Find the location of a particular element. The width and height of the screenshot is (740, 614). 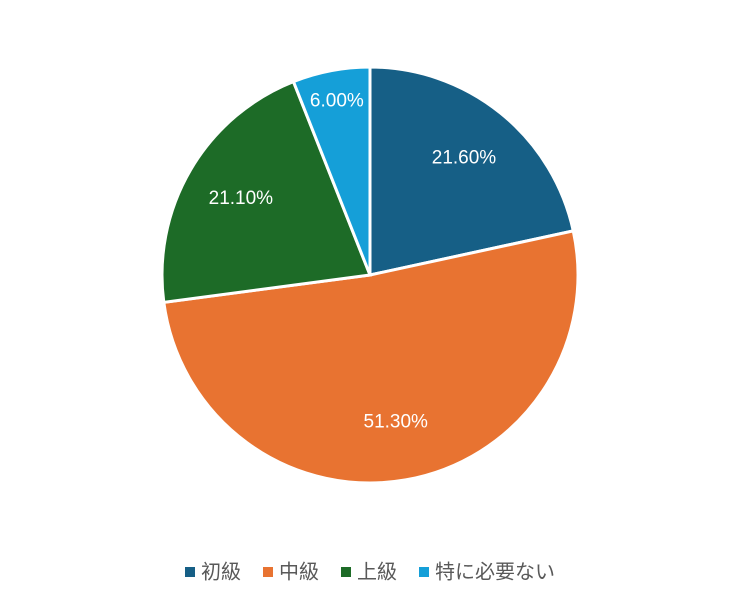

legend-label: 上級 is located at coordinates (377, 572).